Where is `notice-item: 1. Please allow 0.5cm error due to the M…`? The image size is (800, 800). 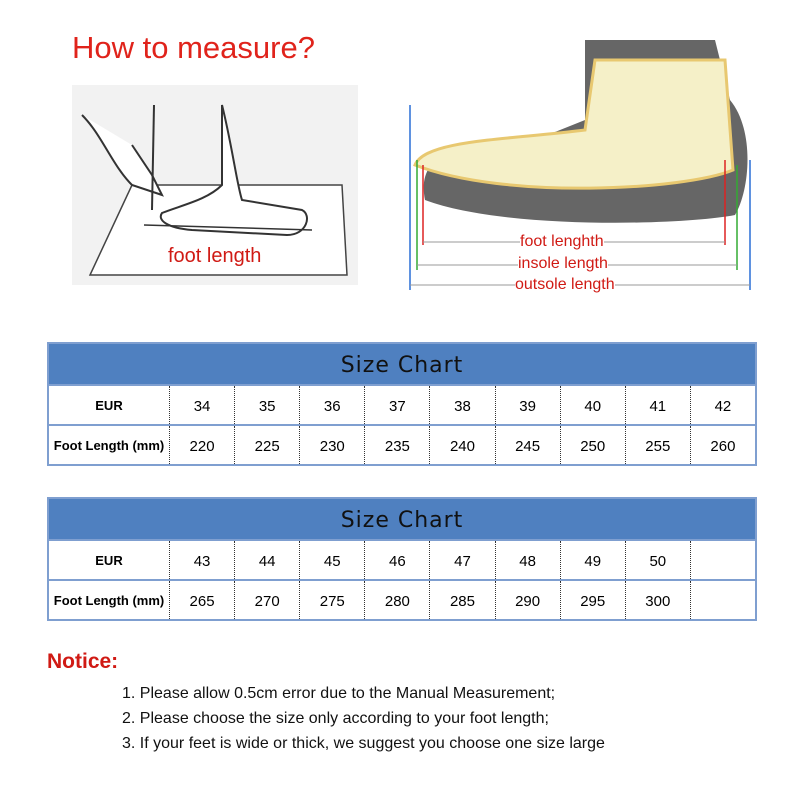 notice-item: 1. Please allow 0.5cm error due to the M… is located at coordinates (339, 693).